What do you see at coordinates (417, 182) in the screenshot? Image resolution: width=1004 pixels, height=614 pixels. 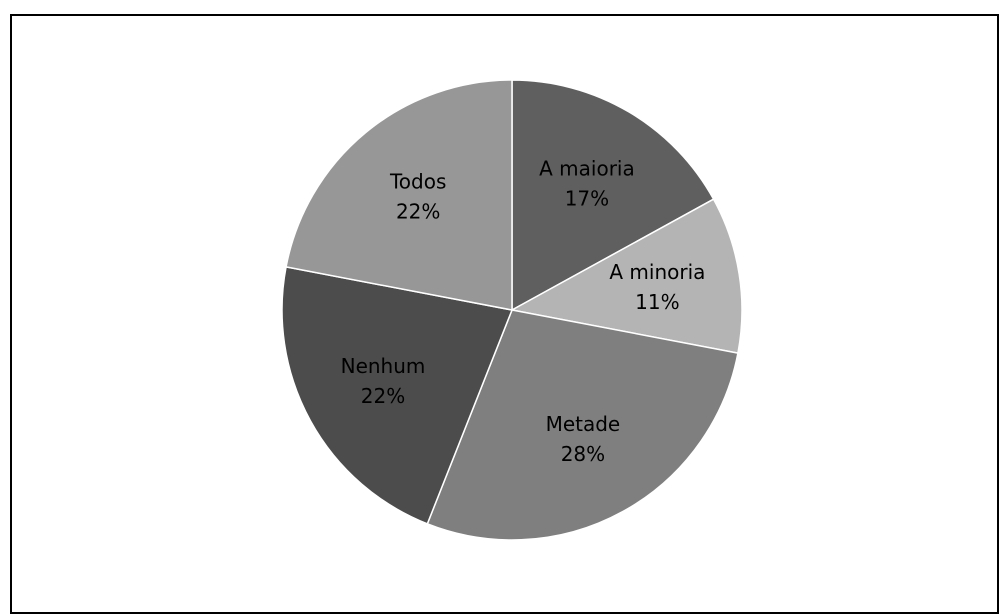 I see `slice-category-label: Todos` at bounding box center [417, 182].